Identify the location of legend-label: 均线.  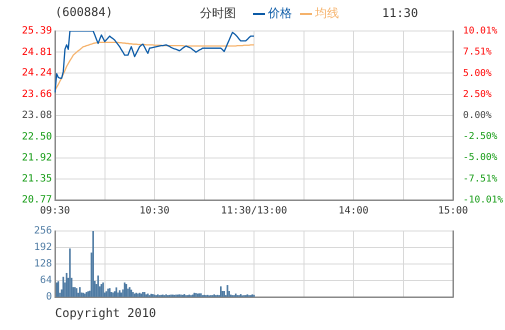
(327, 13).